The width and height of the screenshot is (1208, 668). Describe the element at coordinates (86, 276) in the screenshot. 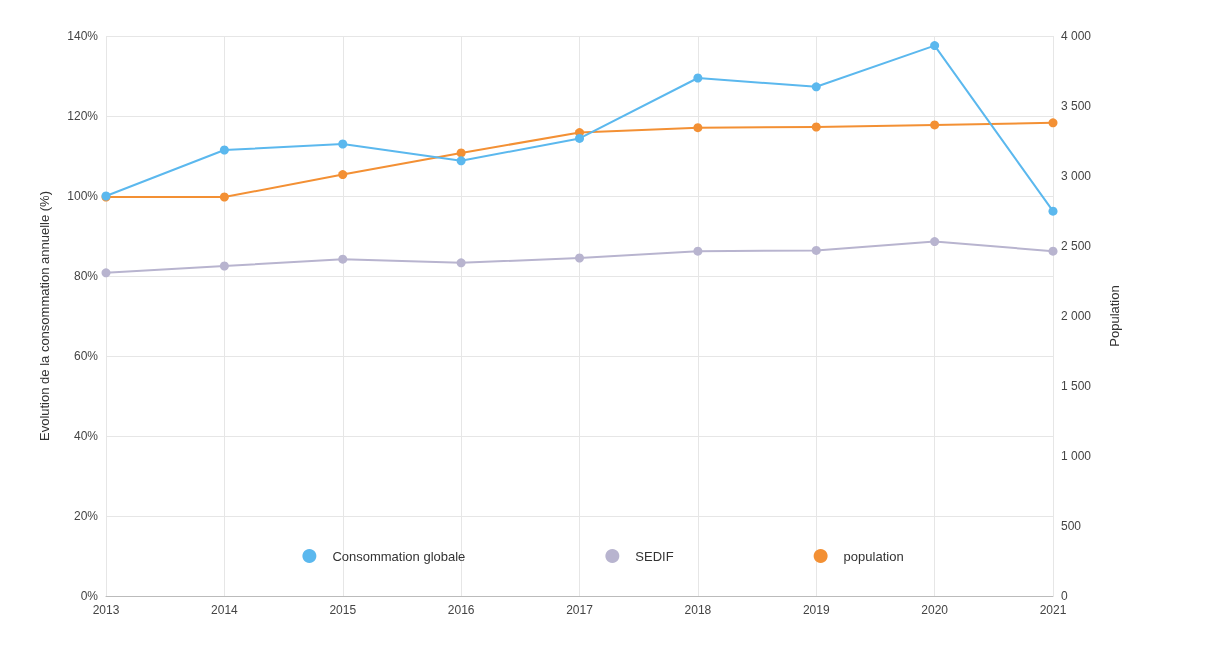

I see `y-tick-label: 80%` at that location.